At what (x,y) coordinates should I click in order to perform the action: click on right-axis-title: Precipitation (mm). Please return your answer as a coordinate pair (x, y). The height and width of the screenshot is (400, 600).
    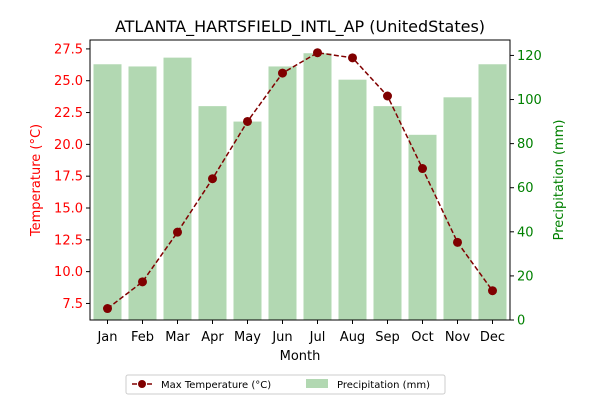
    Looking at the image, I should click on (559, 180).